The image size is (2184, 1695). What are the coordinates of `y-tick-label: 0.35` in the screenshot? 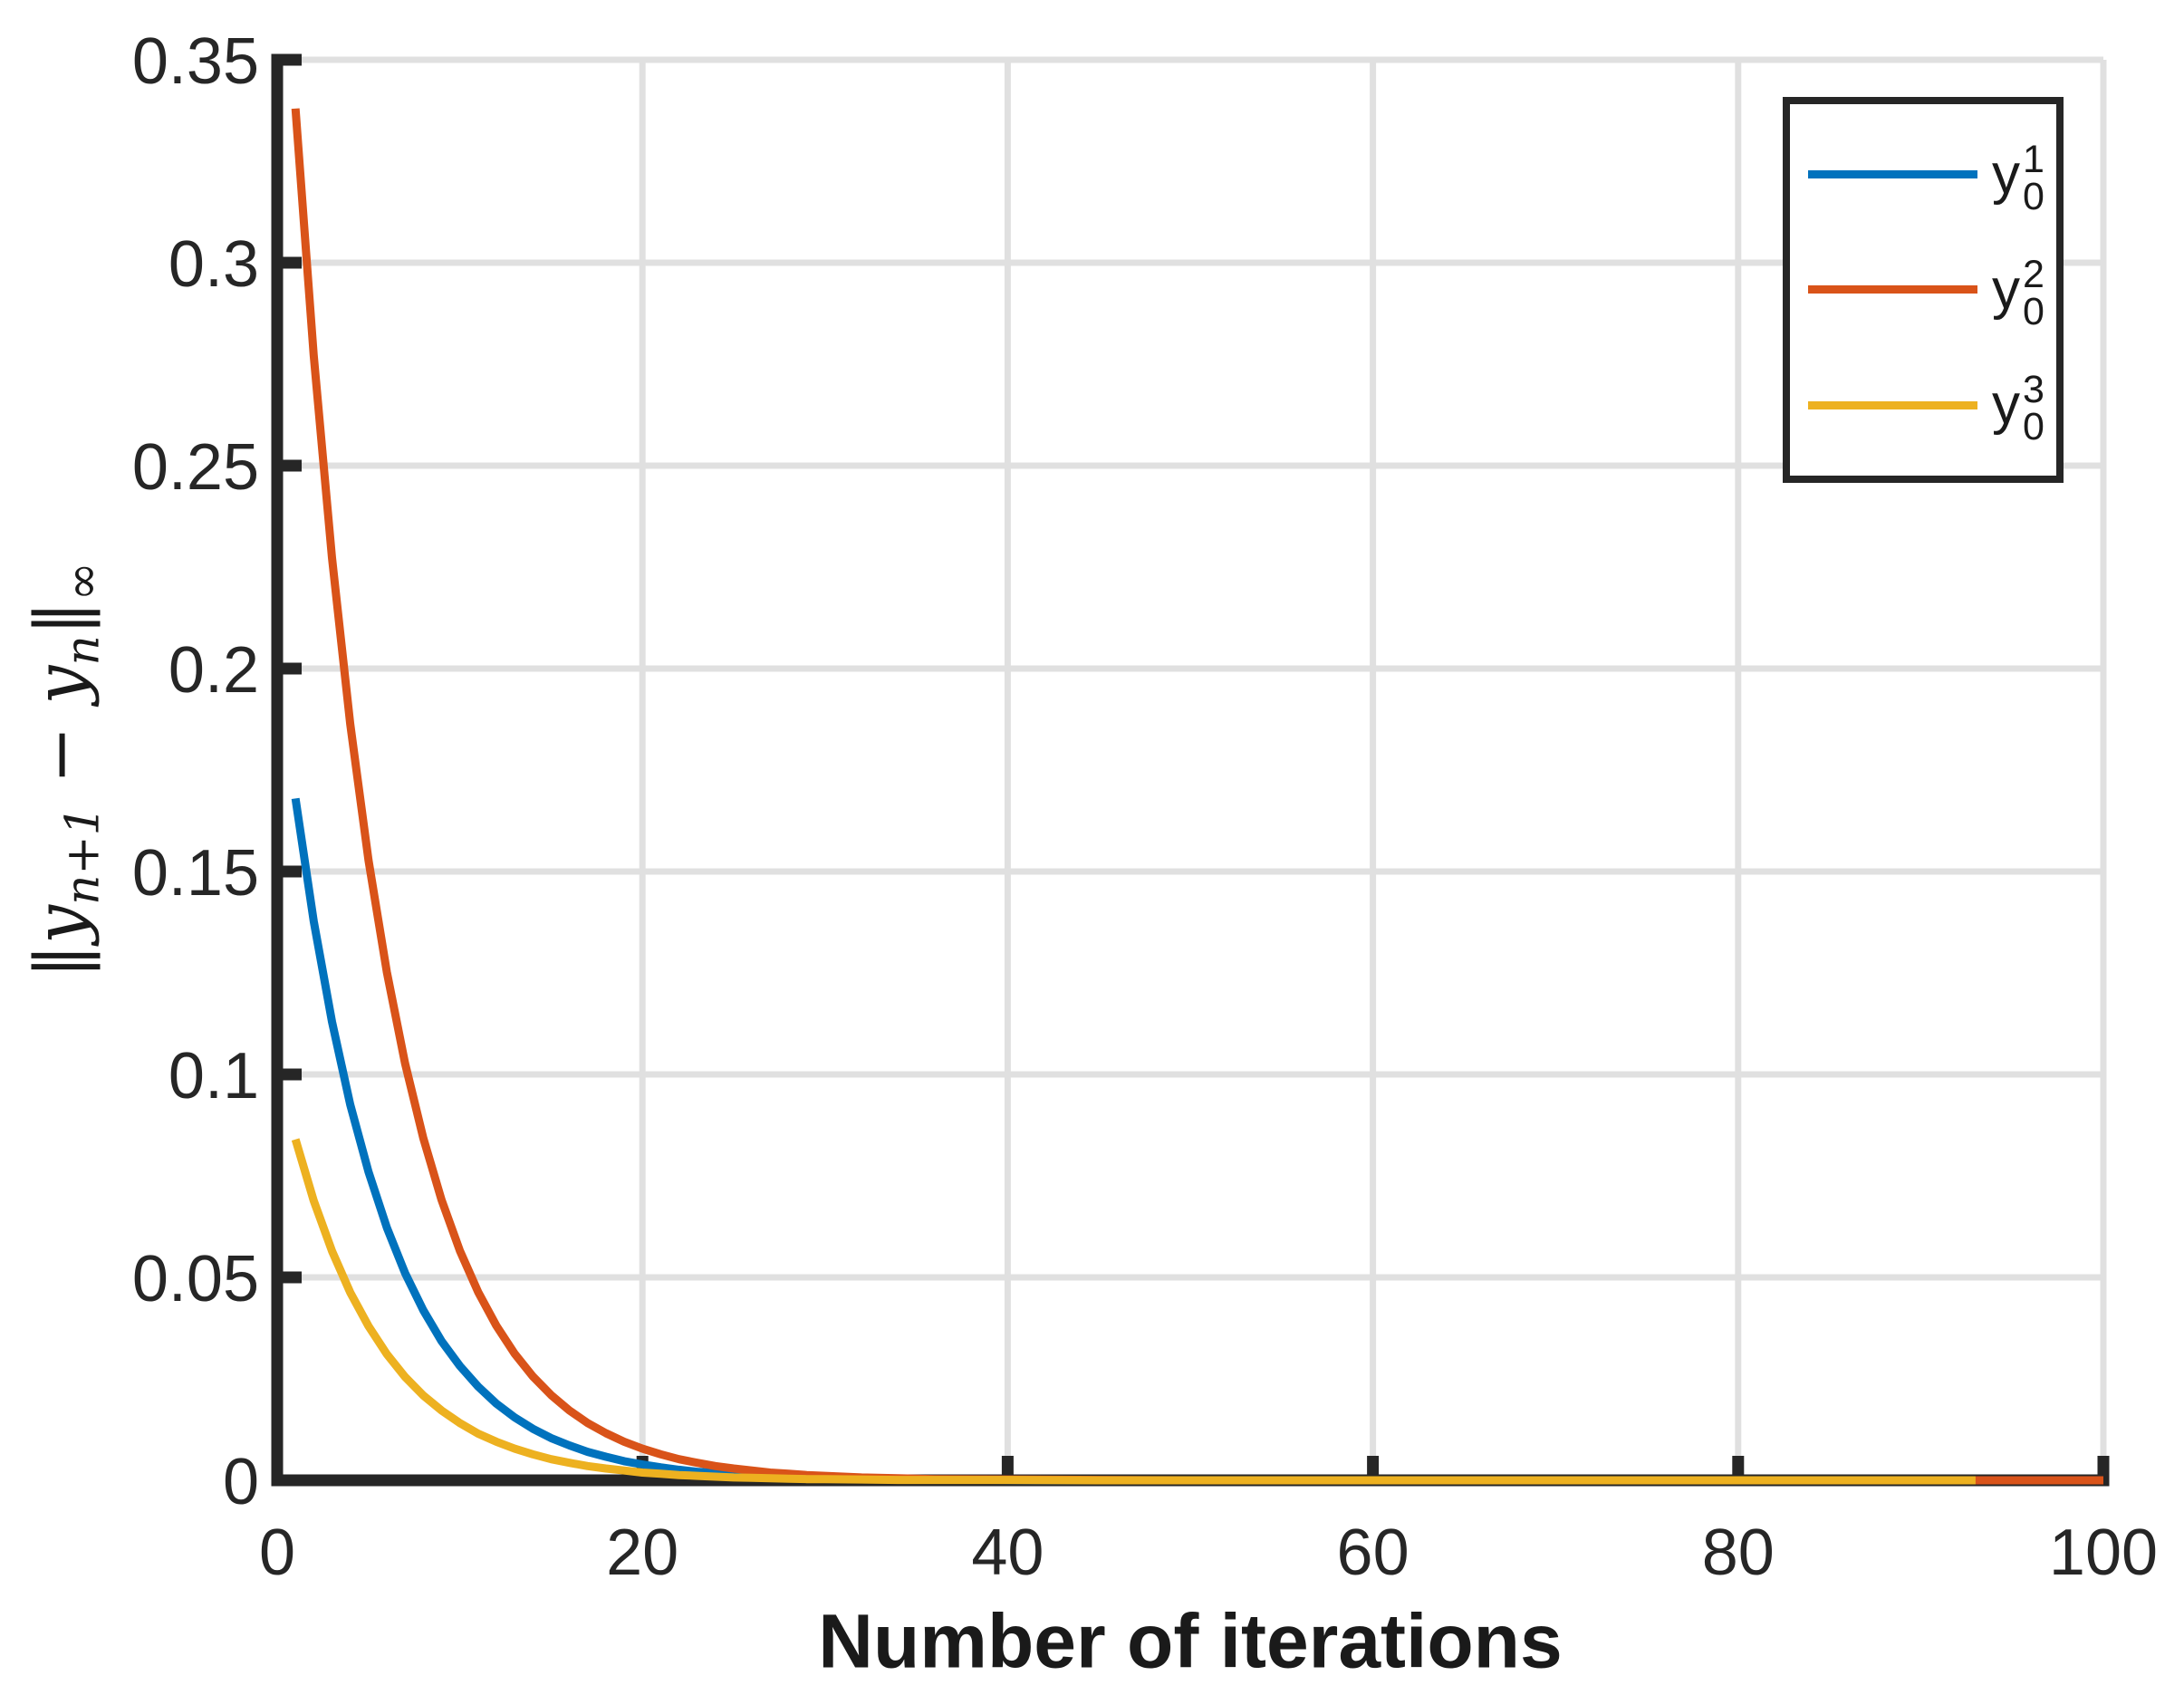 It's located at (195, 61).